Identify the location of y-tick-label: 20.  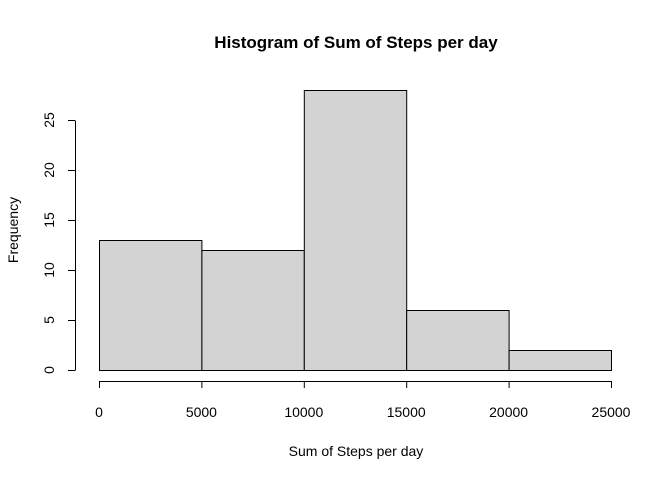
(49, 170).